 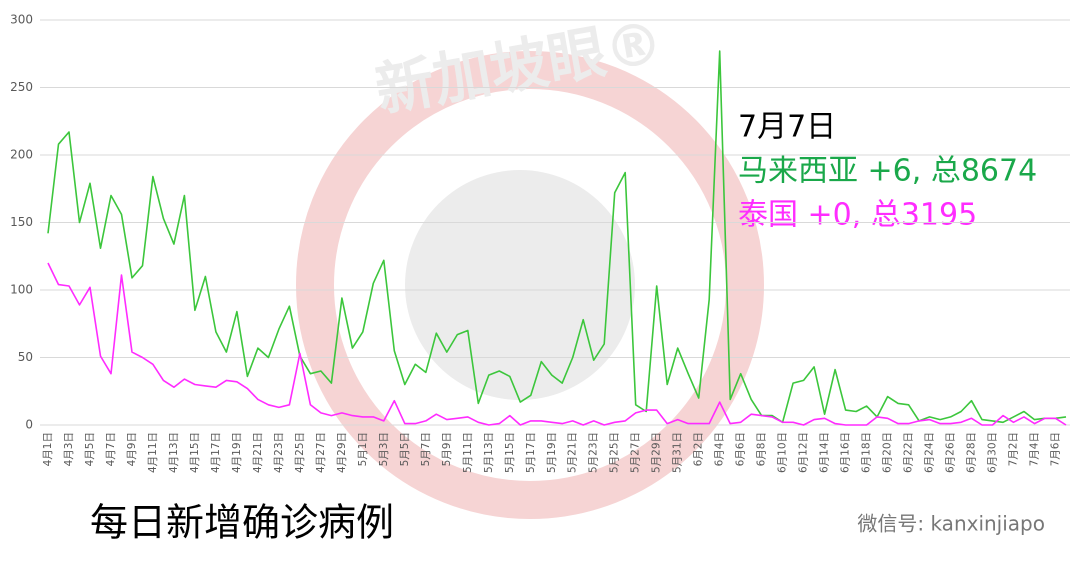 What do you see at coordinates (25, 357) in the screenshot?
I see `y-tick-label: 50` at bounding box center [25, 357].